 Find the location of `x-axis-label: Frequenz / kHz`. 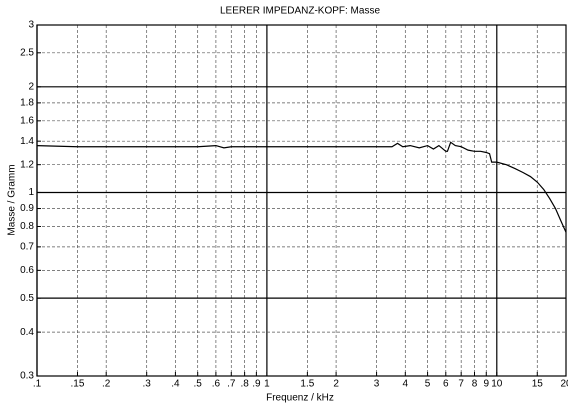

x-axis-label: Frequenz / kHz is located at coordinates (300, 398).